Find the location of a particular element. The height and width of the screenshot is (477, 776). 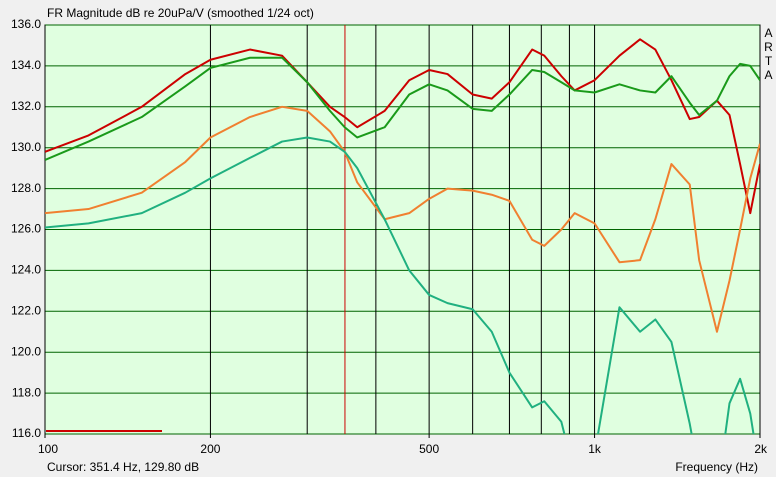

y-tick-label: 124.0 is located at coordinates (26, 270).